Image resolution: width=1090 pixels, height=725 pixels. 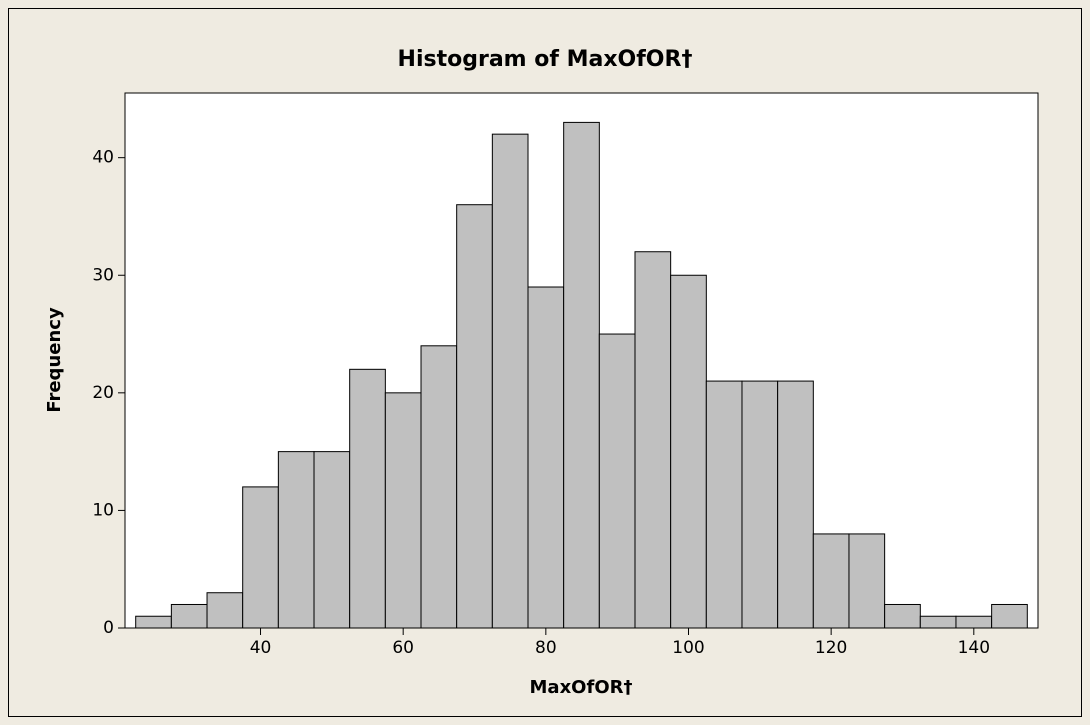 What do you see at coordinates (546, 648) in the screenshot?
I see `x-tick-label: 80` at bounding box center [546, 648].